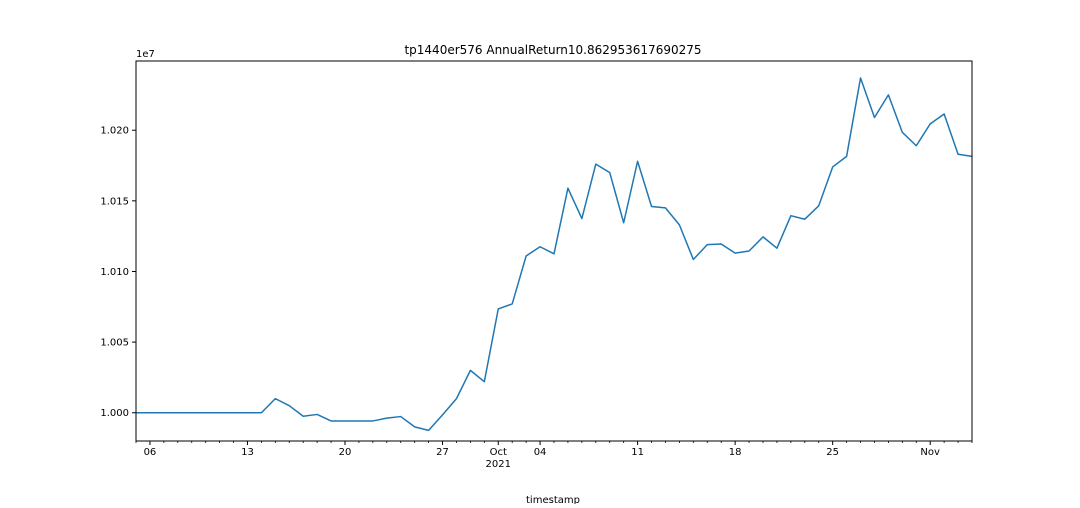  I want to click on y-axis: 1.000 1.005 1.010 1.015 1.020, so click(118, 272).